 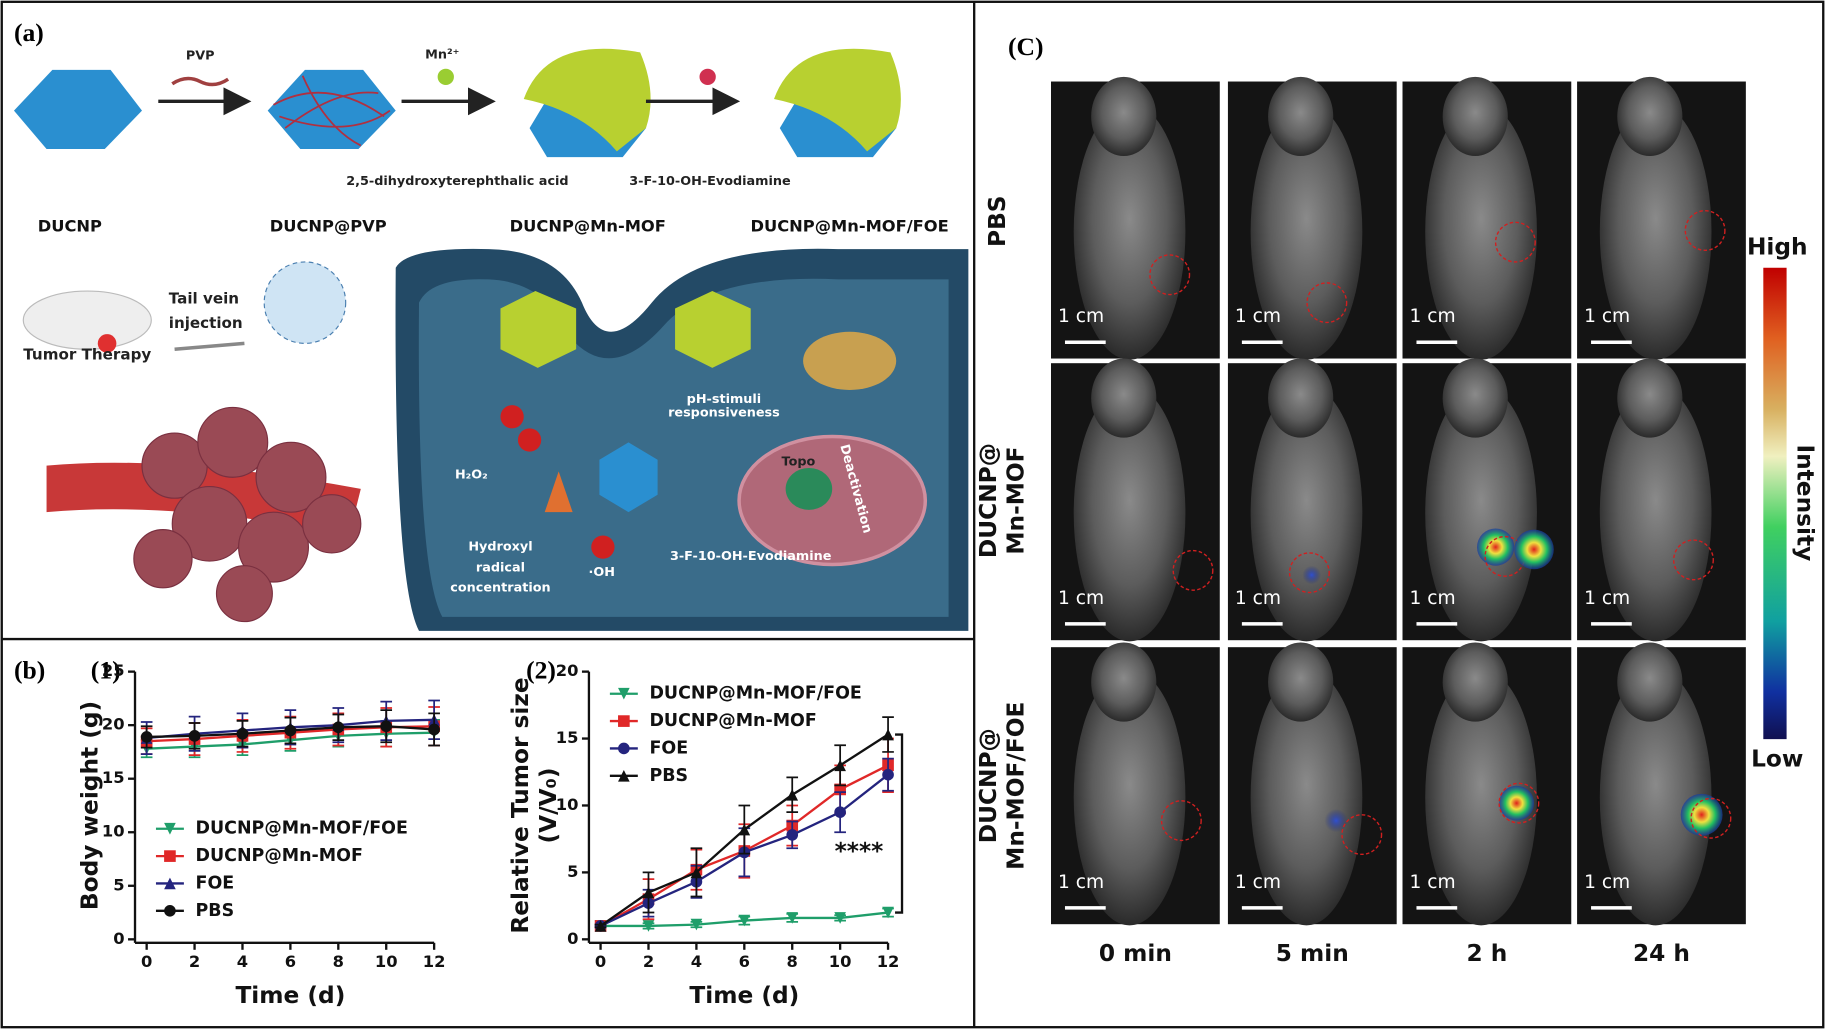 I want to click on significance-bracket, so click(x=899, y=823).